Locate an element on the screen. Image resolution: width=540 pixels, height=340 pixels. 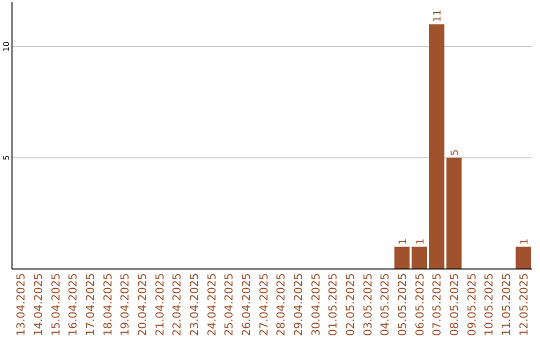
x-tick-label: 02.05.2025 is located at coordinates (350, 304).